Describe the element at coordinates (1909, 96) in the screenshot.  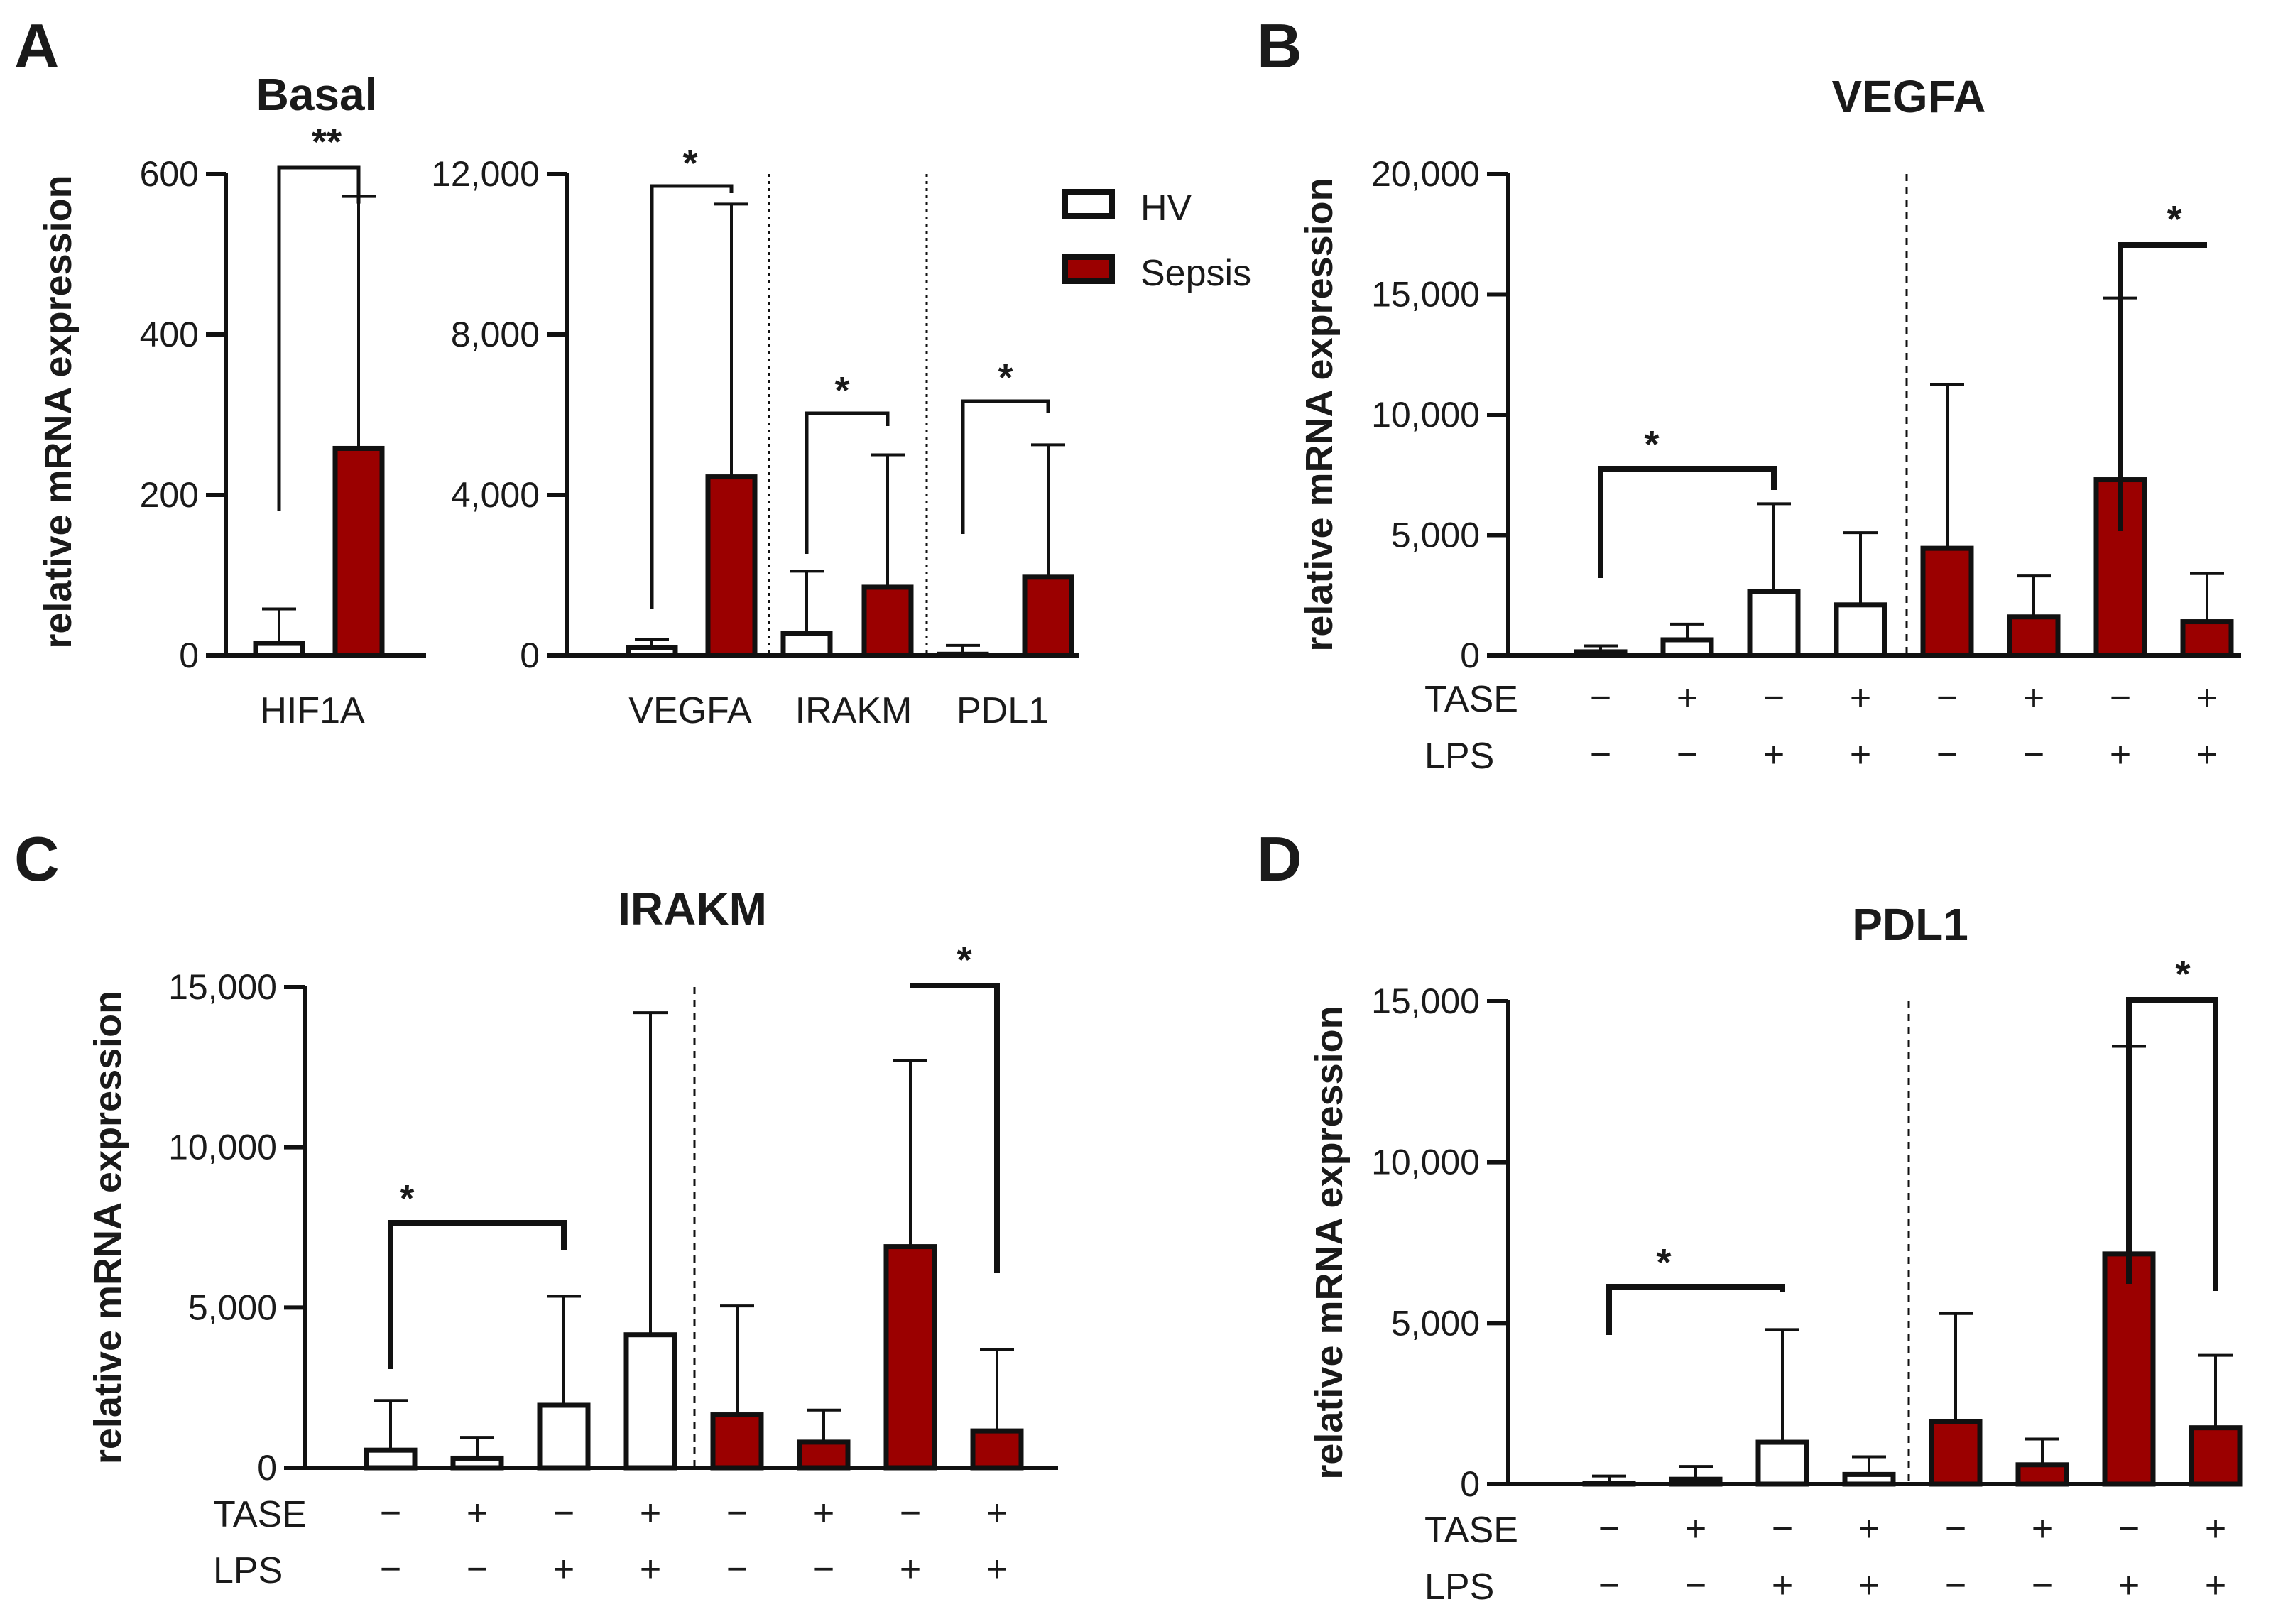
I see `chart-title: VEGFA` at that location.